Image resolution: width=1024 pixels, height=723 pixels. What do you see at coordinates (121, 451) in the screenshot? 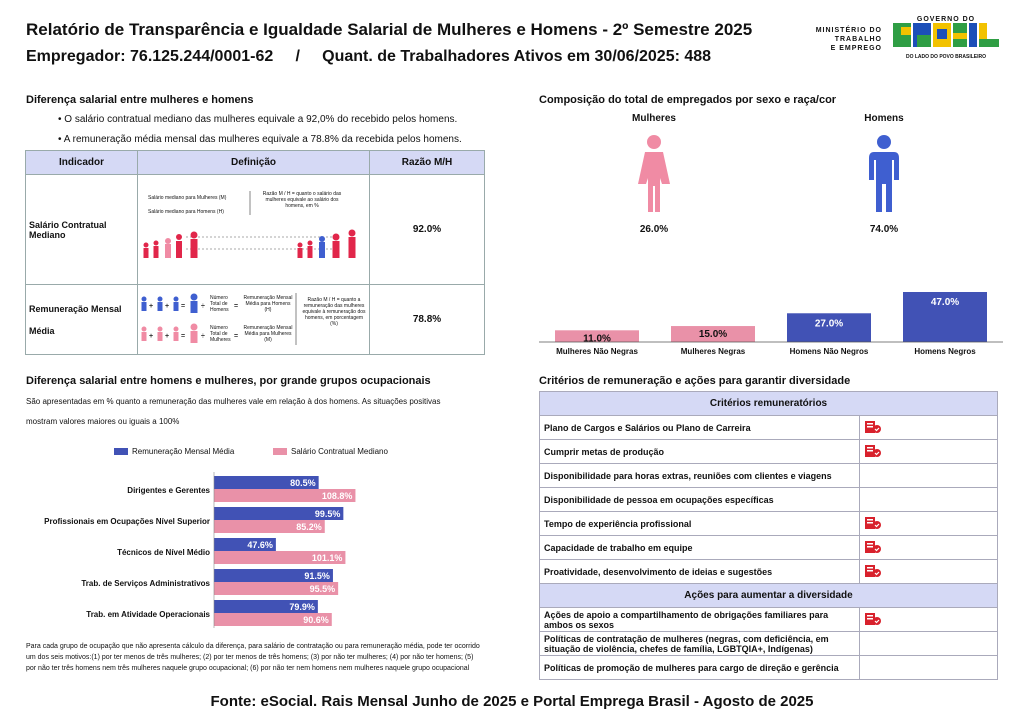
I see `legend-swatch-blue` at bounding box center [121, 451].